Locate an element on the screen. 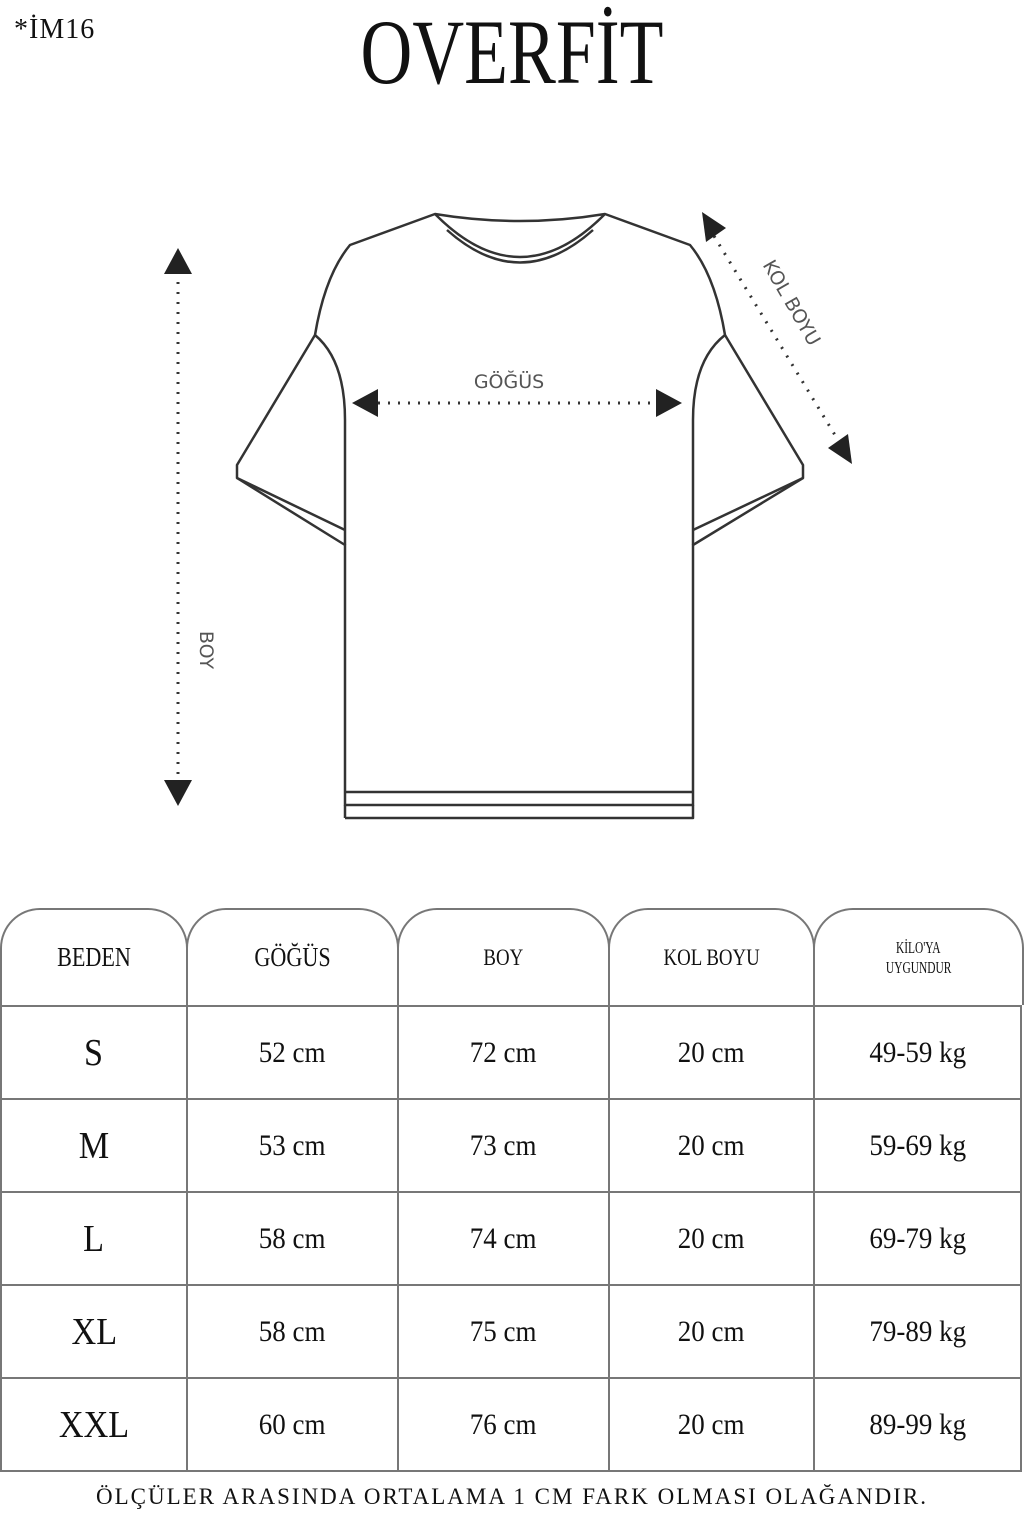 Image resolution: width=1024 pixels, height=1540 pixels. product-code: *İM16 is located at coordinates (55, 29).